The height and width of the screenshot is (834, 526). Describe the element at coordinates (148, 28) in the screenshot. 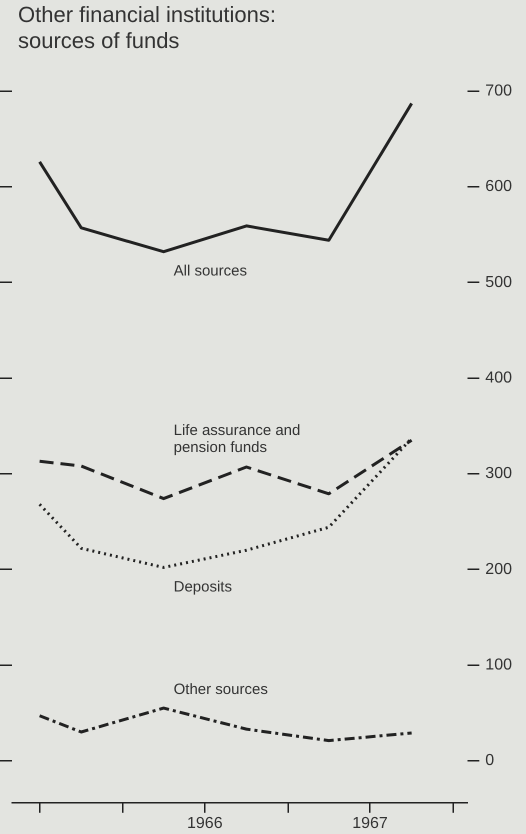

I see `chart-title: Other financial institutions: sources of funds` at that location.